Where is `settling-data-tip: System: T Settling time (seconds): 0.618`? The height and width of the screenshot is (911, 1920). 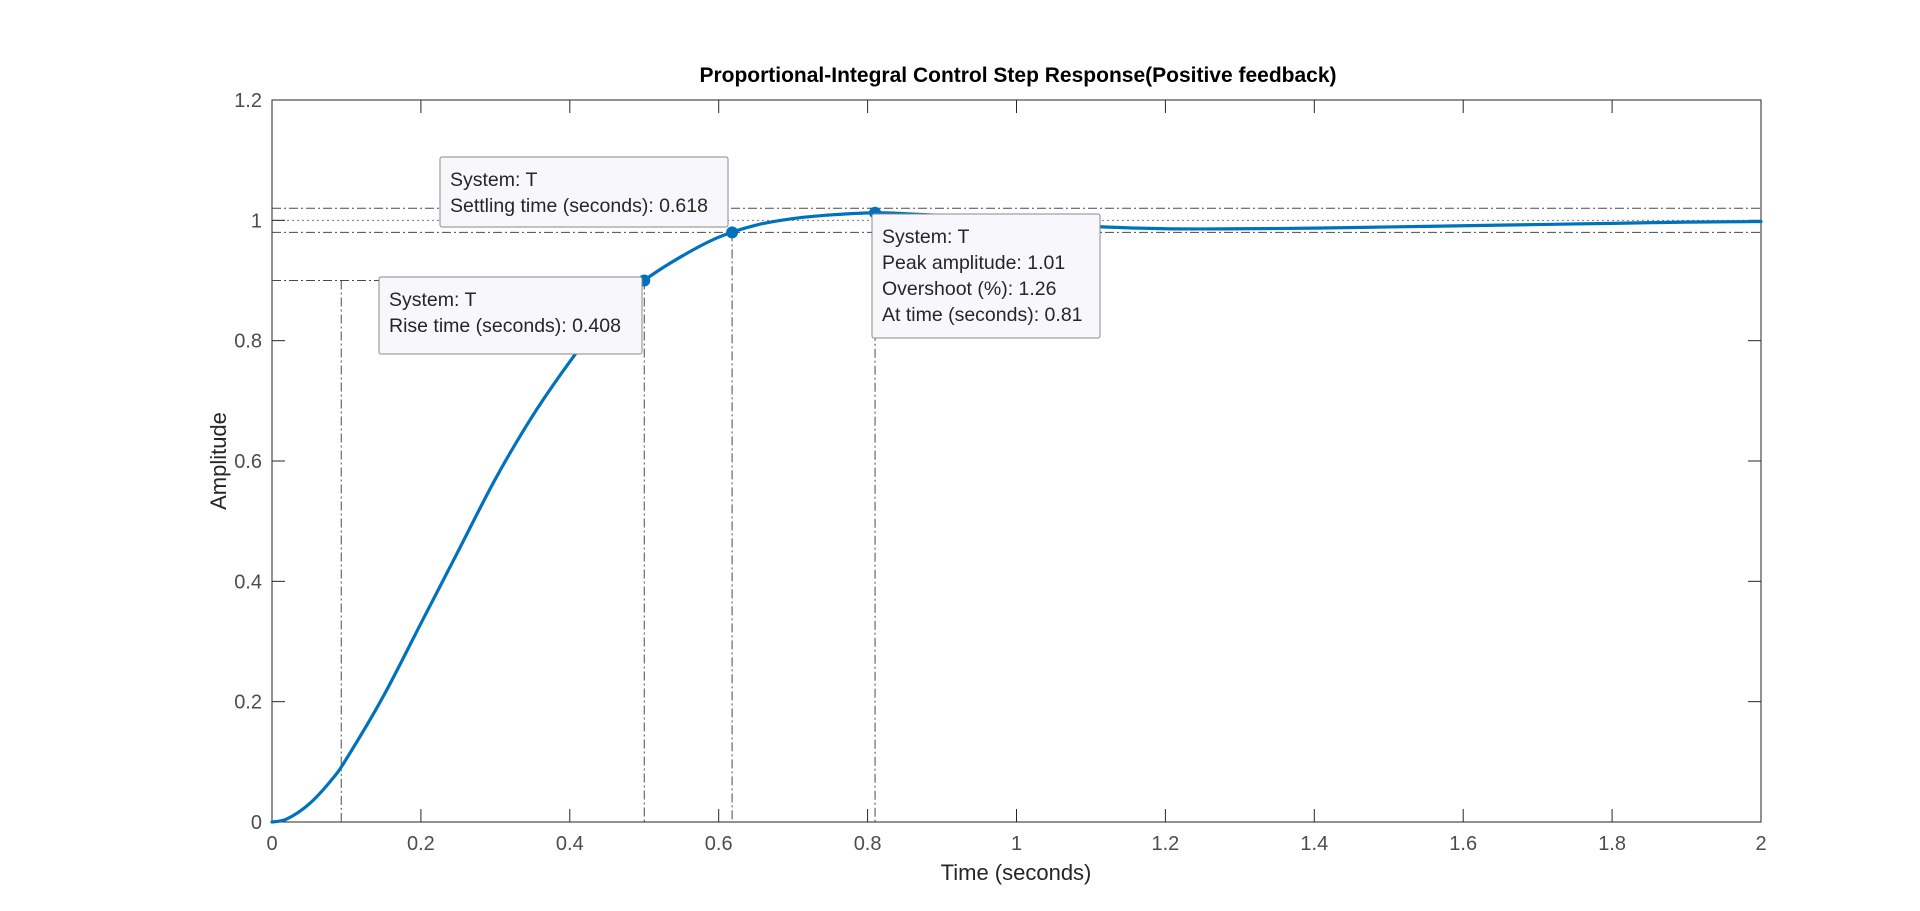
settling-data-tip: System: T Settling time (seconds): 0.618 is located at coordinates (584, 192).